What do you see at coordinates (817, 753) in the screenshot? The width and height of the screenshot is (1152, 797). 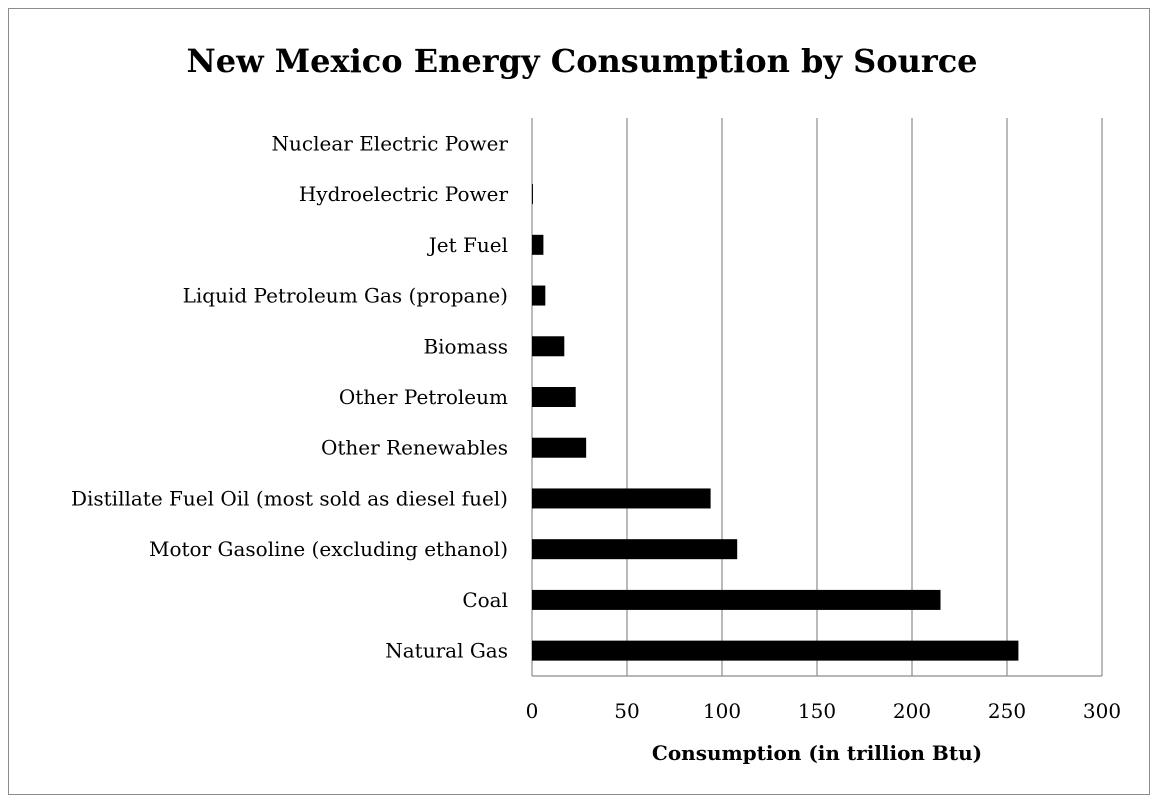 I see `x-axis-label: Consumption (in trillion Btu)` at bounding box center [817, 753].